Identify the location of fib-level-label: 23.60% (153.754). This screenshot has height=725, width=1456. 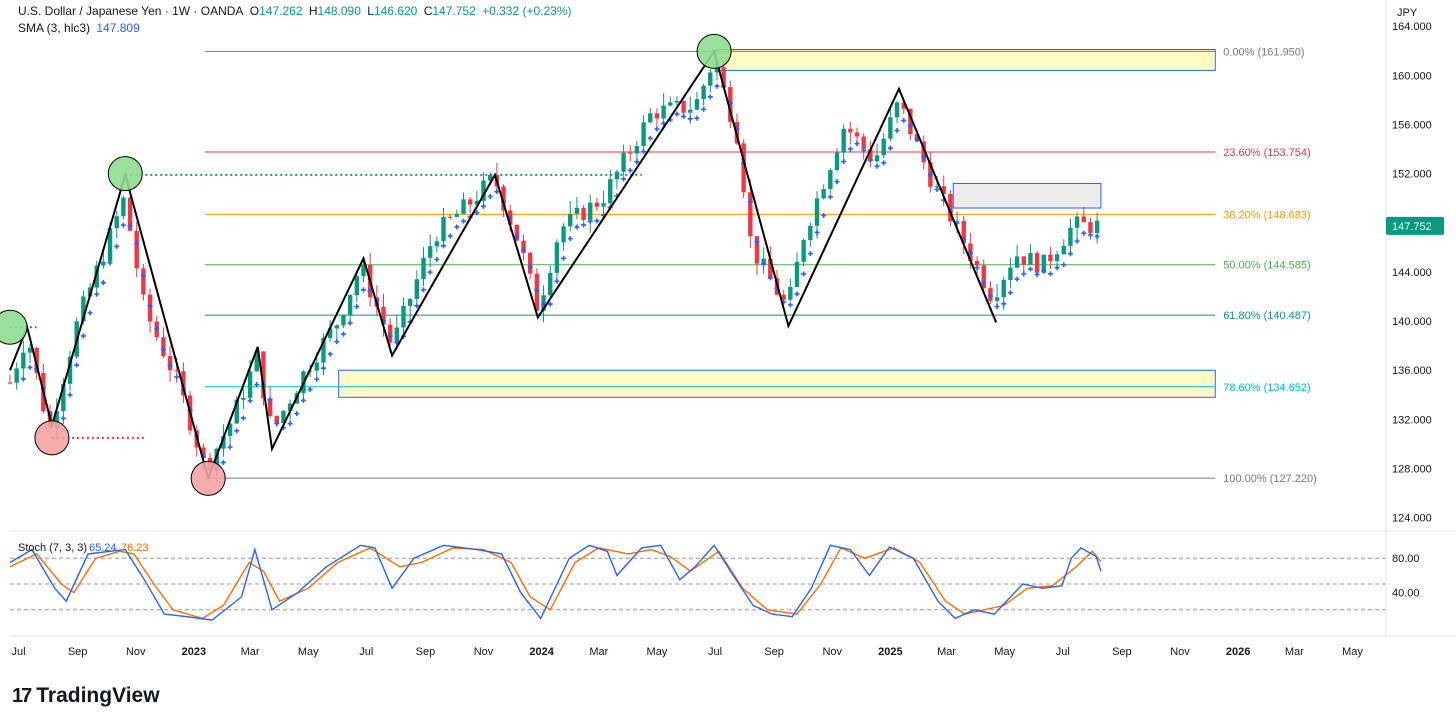
(1266, 153).